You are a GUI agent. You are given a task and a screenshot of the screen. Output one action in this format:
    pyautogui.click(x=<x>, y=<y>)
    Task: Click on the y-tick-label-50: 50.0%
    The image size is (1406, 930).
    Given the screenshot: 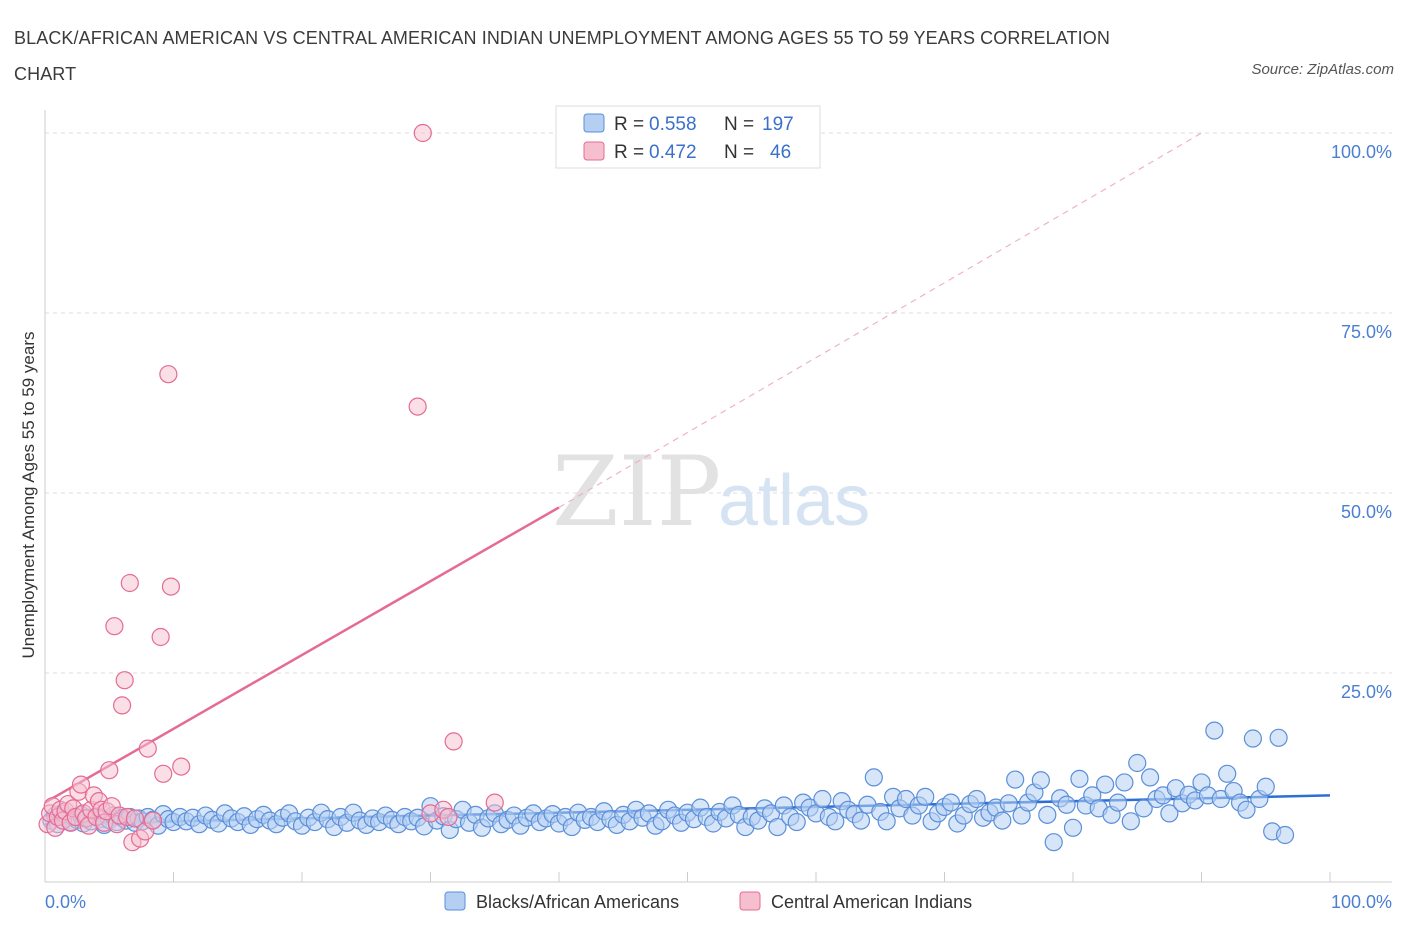 What is the action you would take?
    pyautogui.click(x=1366, y=512)
    